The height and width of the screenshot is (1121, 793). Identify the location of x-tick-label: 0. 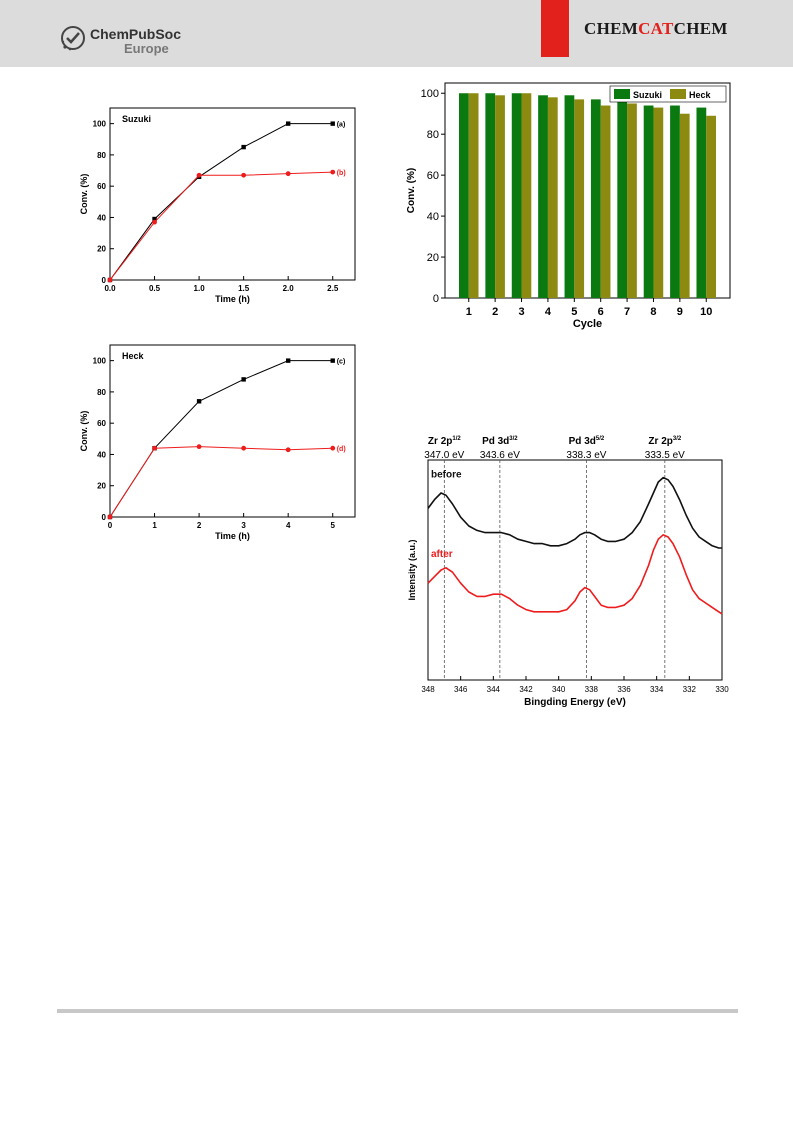
(110, 525).